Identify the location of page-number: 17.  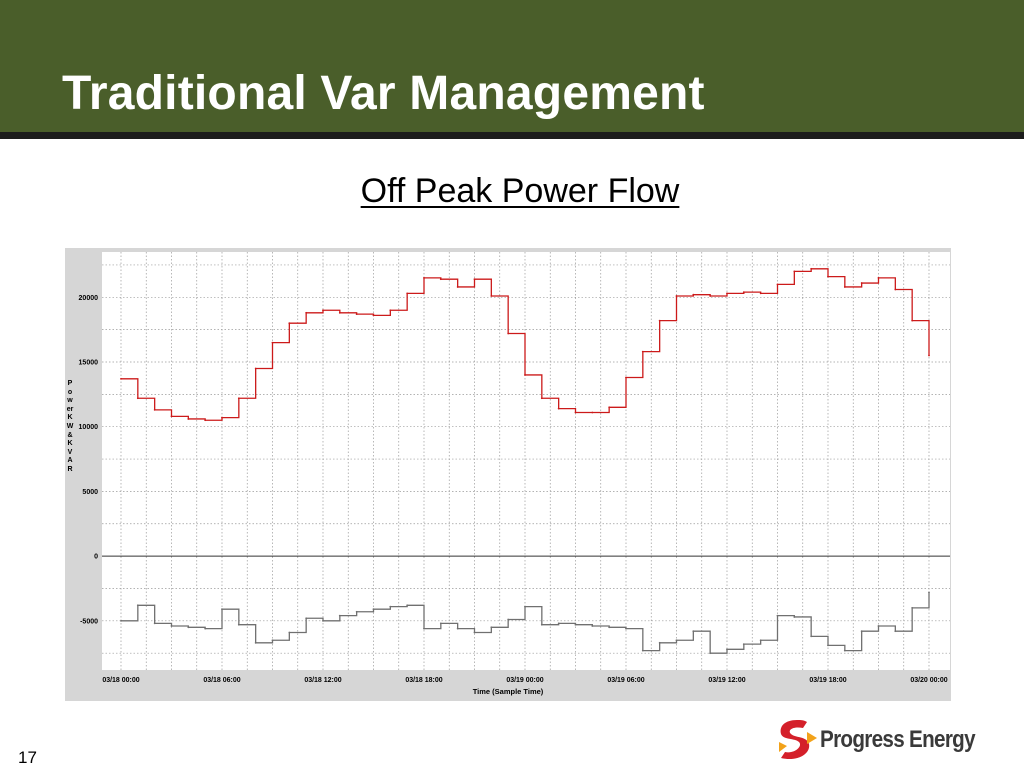
(27, 757).